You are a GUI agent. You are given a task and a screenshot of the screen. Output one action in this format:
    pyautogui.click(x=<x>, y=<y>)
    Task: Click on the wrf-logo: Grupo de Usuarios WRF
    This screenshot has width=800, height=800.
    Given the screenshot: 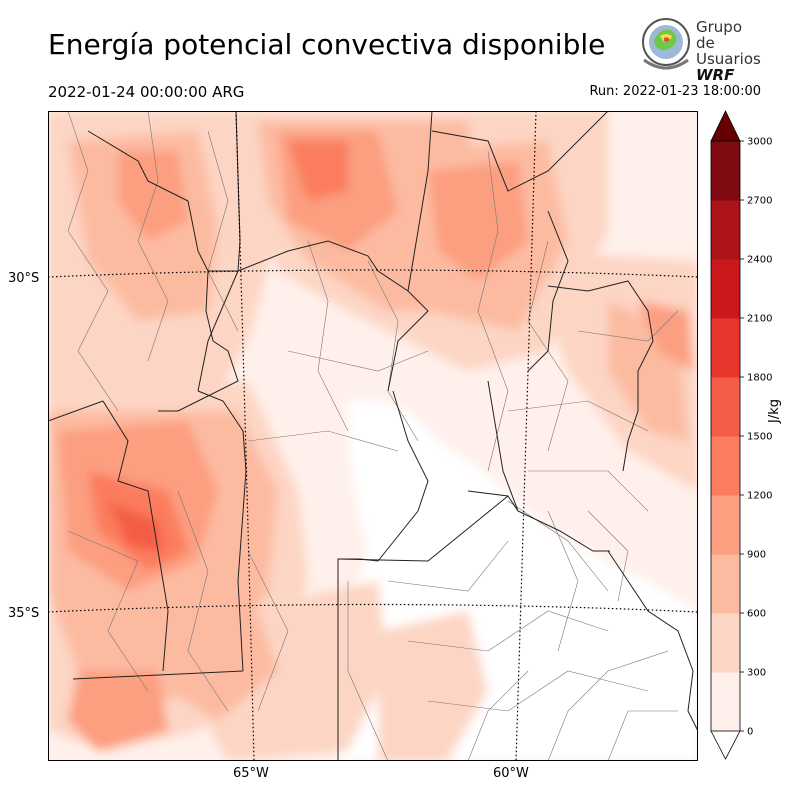 What is the action you would take?
    pyautogui.click(x=700, y=49)
    